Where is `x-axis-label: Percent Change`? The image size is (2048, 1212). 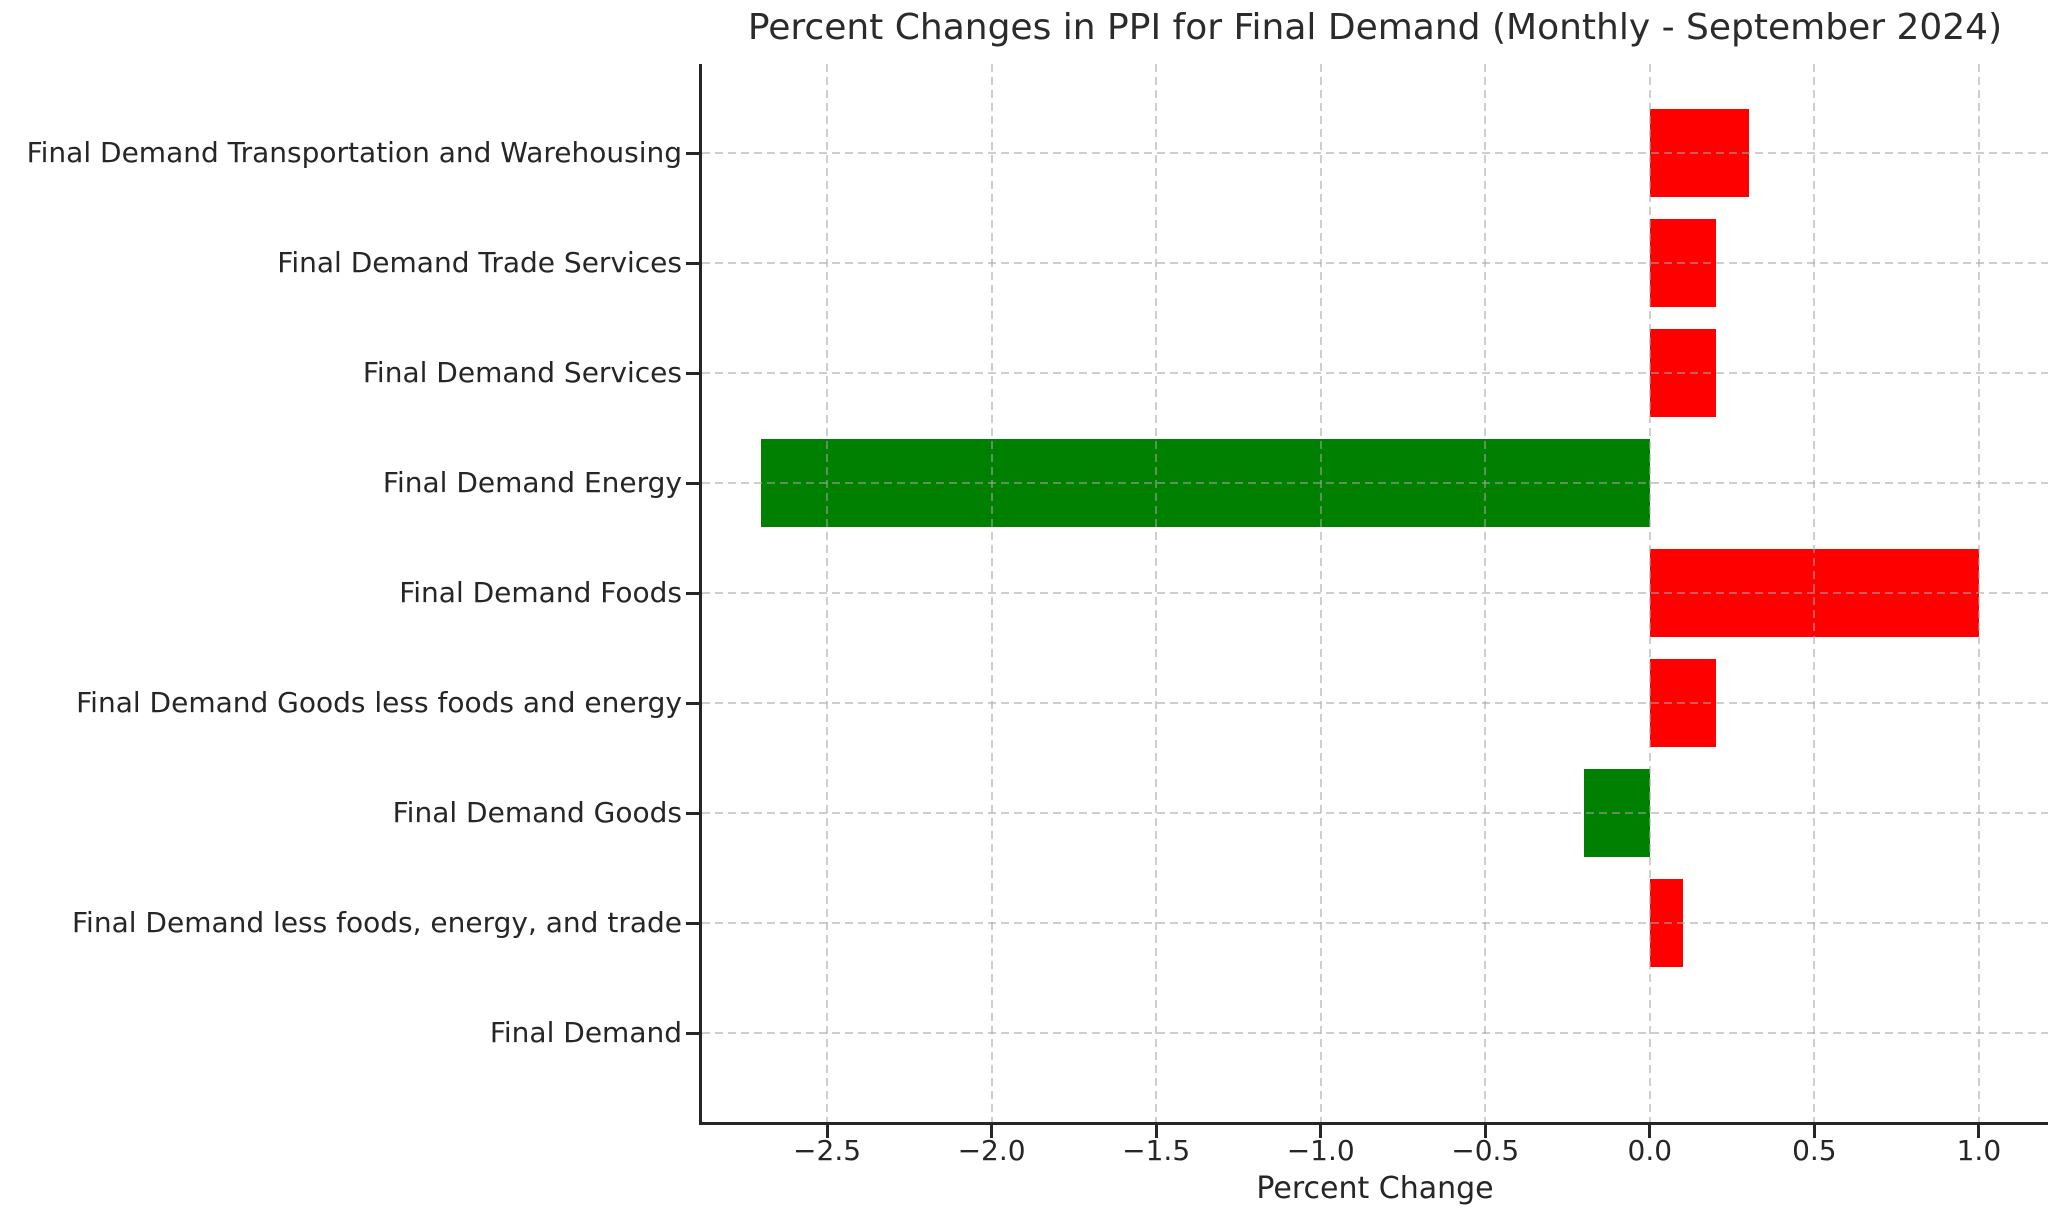
x-axis-label: Percent Change is located at coordinates (1375, 1188).